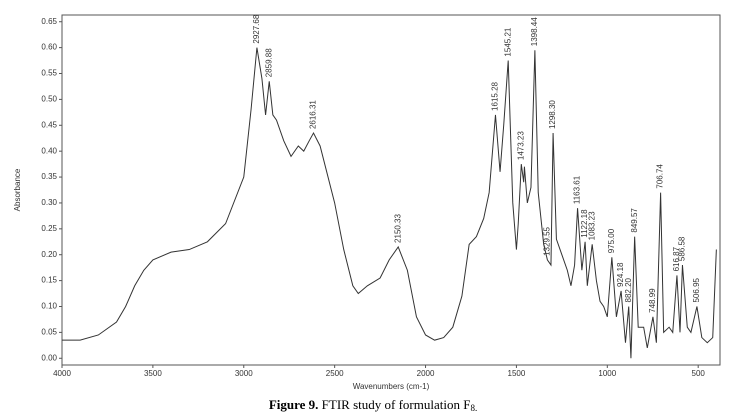 Image resolution: width=747 pixels, height=416 pixels. I want to click on y-tick-label: 0.45, so click(49, 124).